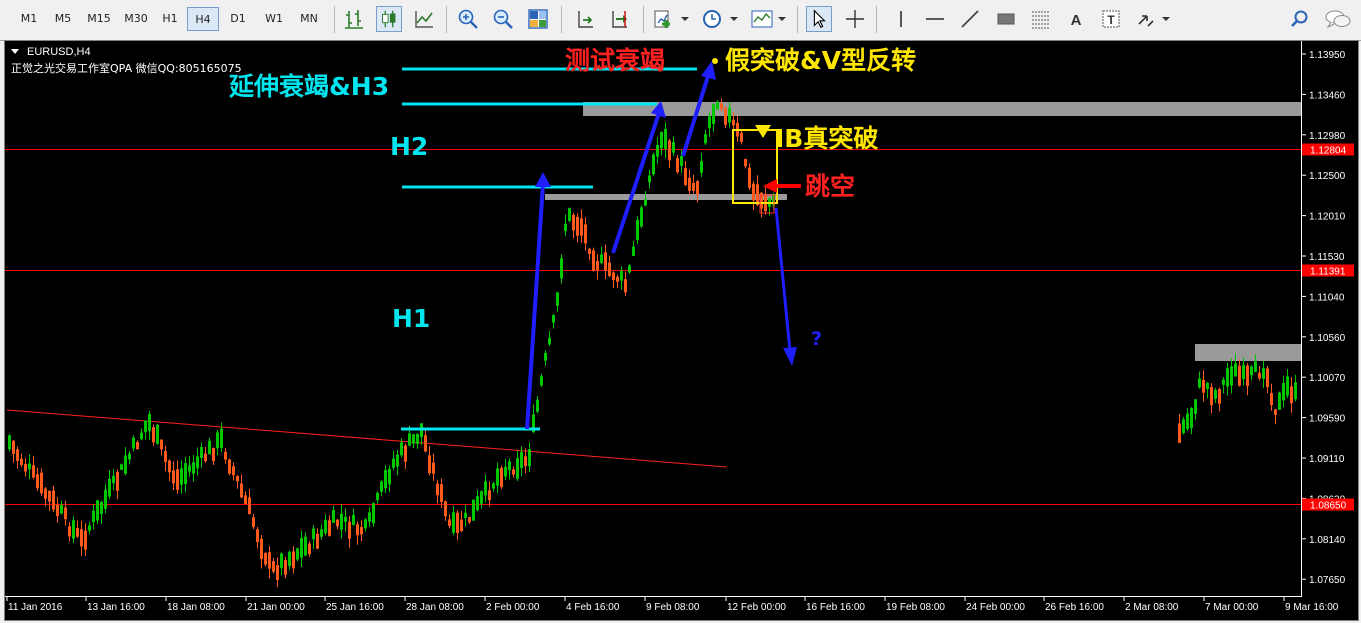  I want to click on toolbar-separator, so click(876, 19).